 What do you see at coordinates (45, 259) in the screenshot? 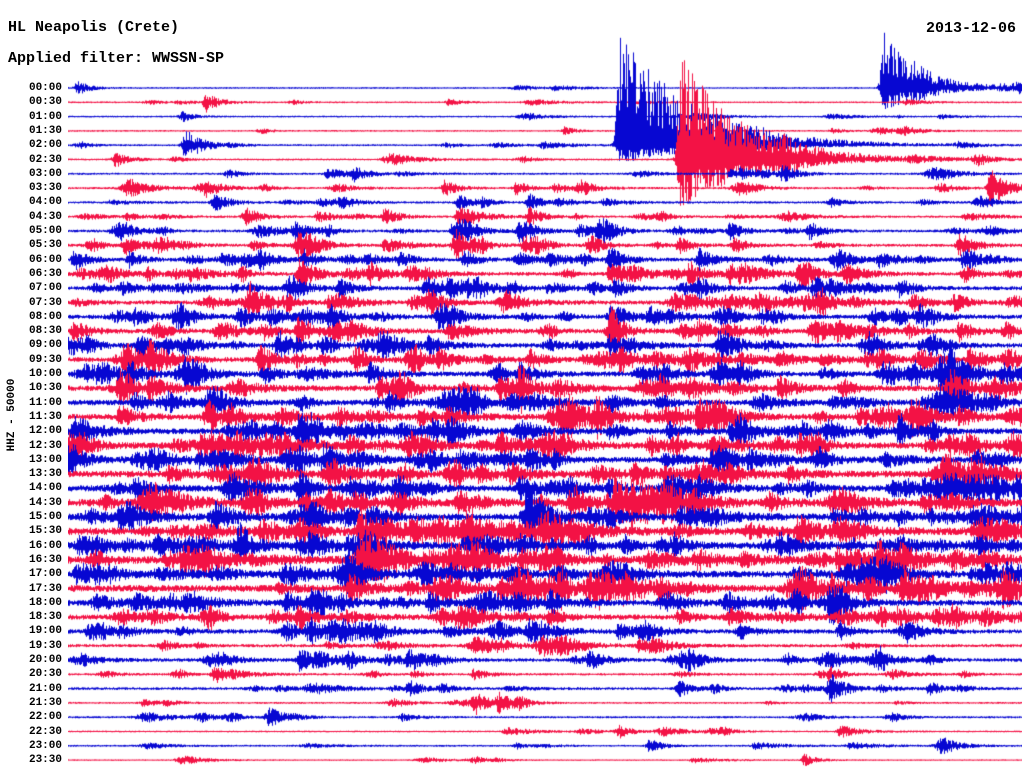
I see `time-label: 06:00` at bounding box center [45, 259].